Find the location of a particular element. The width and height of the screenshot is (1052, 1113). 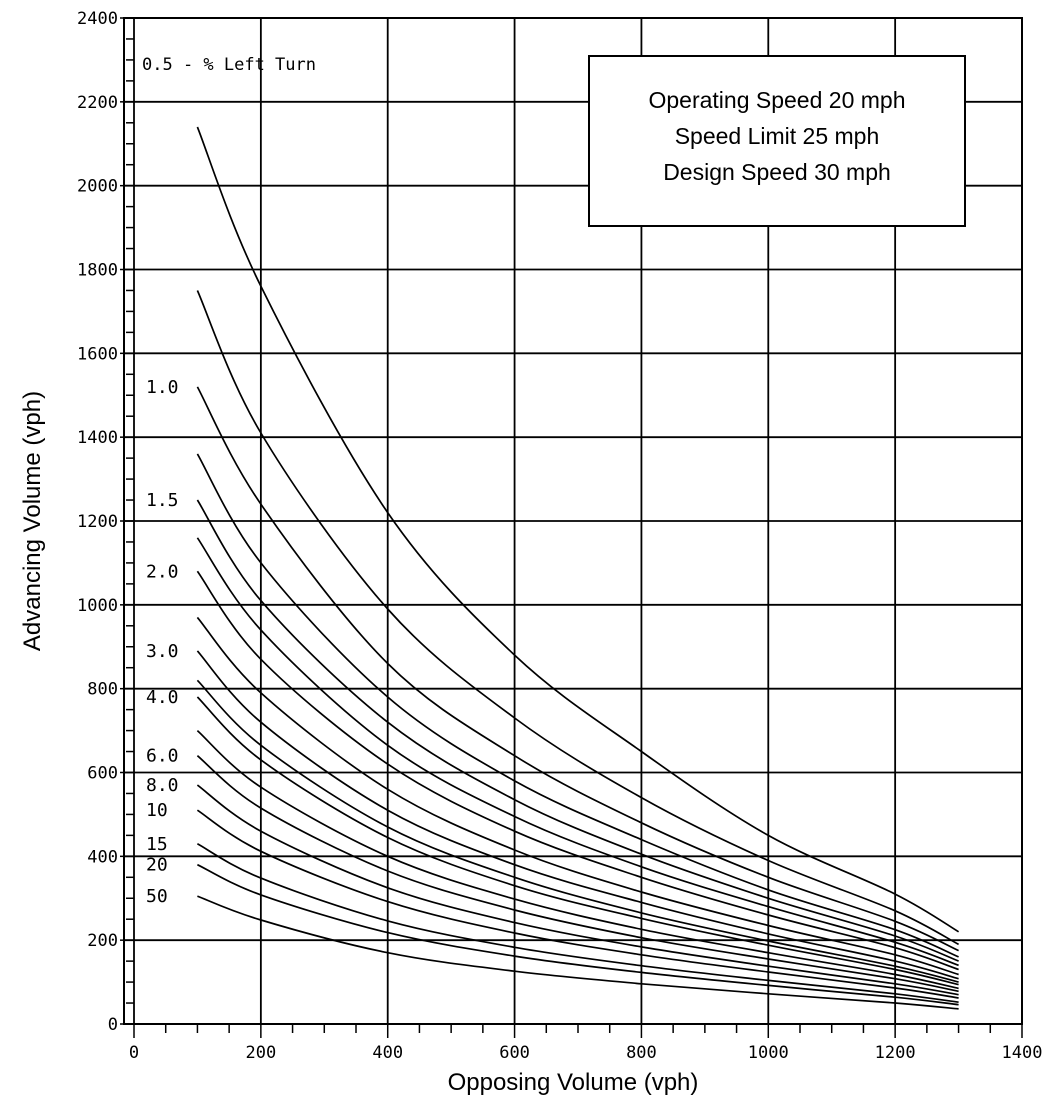

y-axis-title: Advancing Volume (vph) is located at coordinates (32, 521).